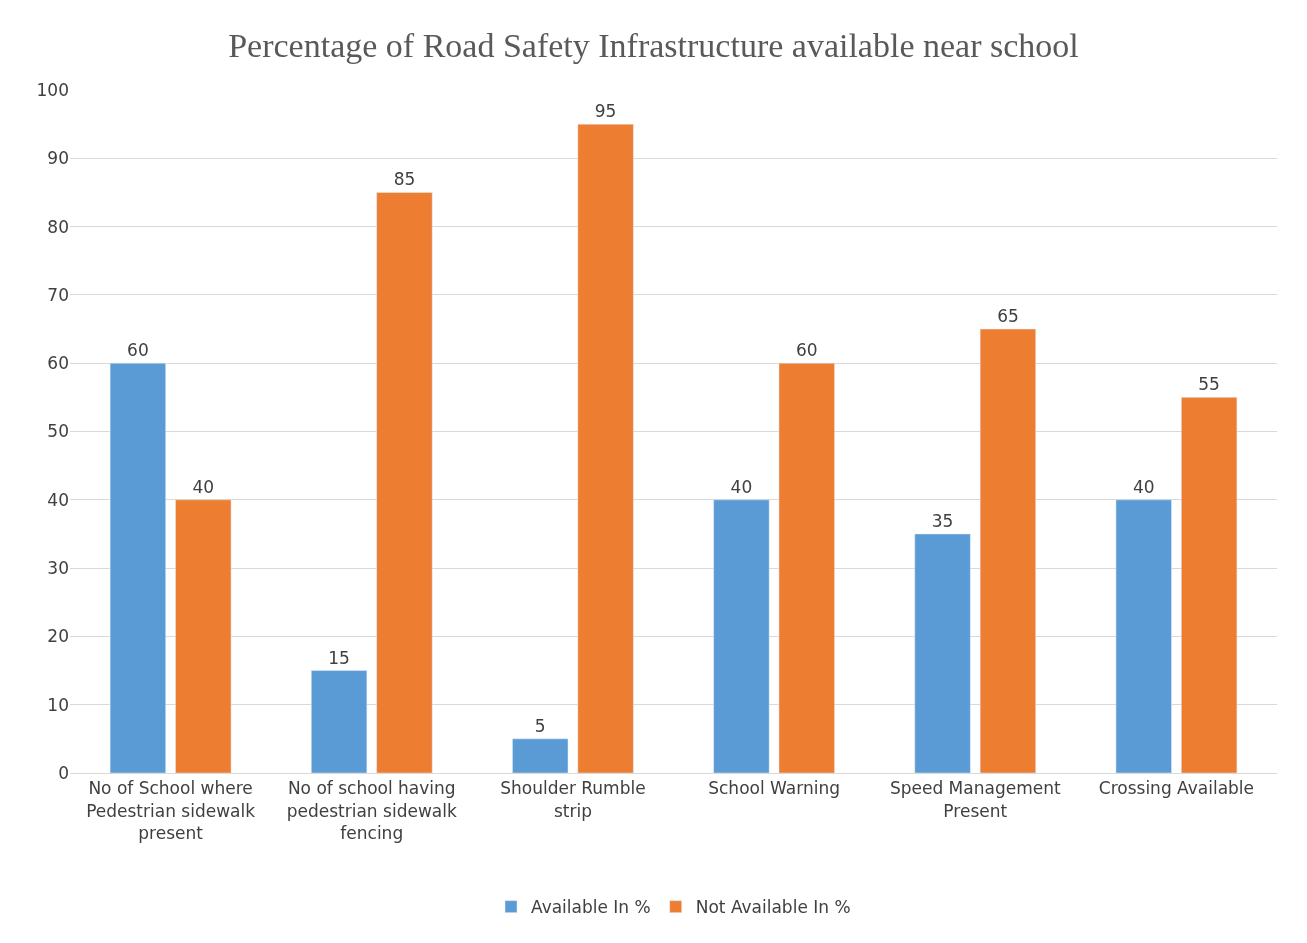 The width and height of the screenshot is (1307, 943). Describe the element at coordinates (58, 226) in the screenshot. I see `y-tick-label: 80` at that location.